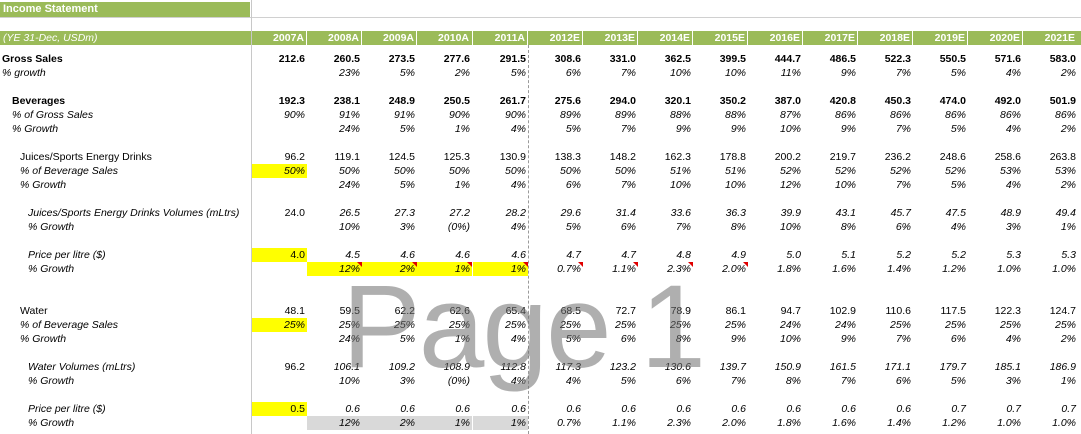 This screenshot has width=1081, height=434. I want to click on table-cell: 277.6, so click(456, 59).